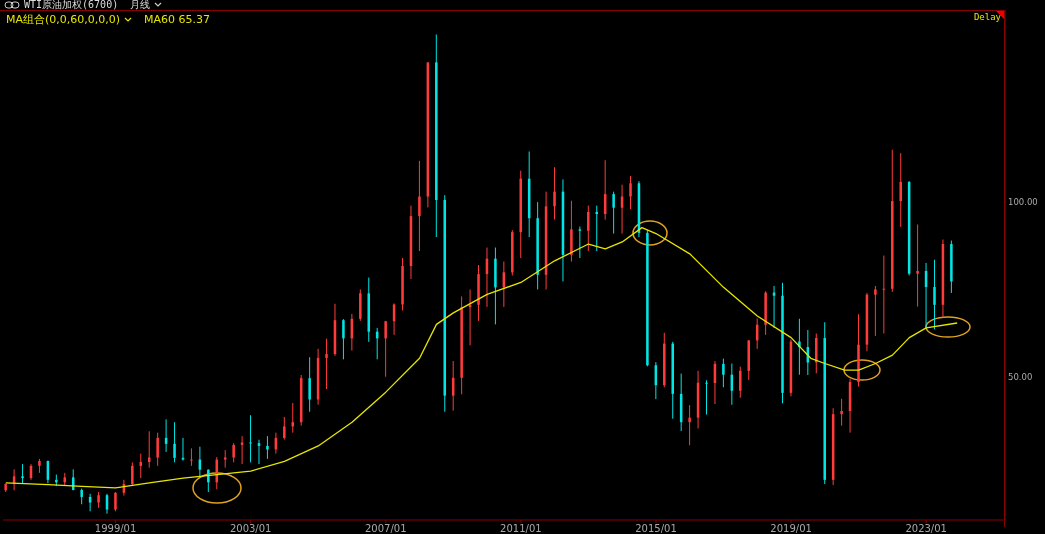  Describe the element at coordinates (791, 528) in the screenshot. I see `x-tick-label: 2019/01` at that location.